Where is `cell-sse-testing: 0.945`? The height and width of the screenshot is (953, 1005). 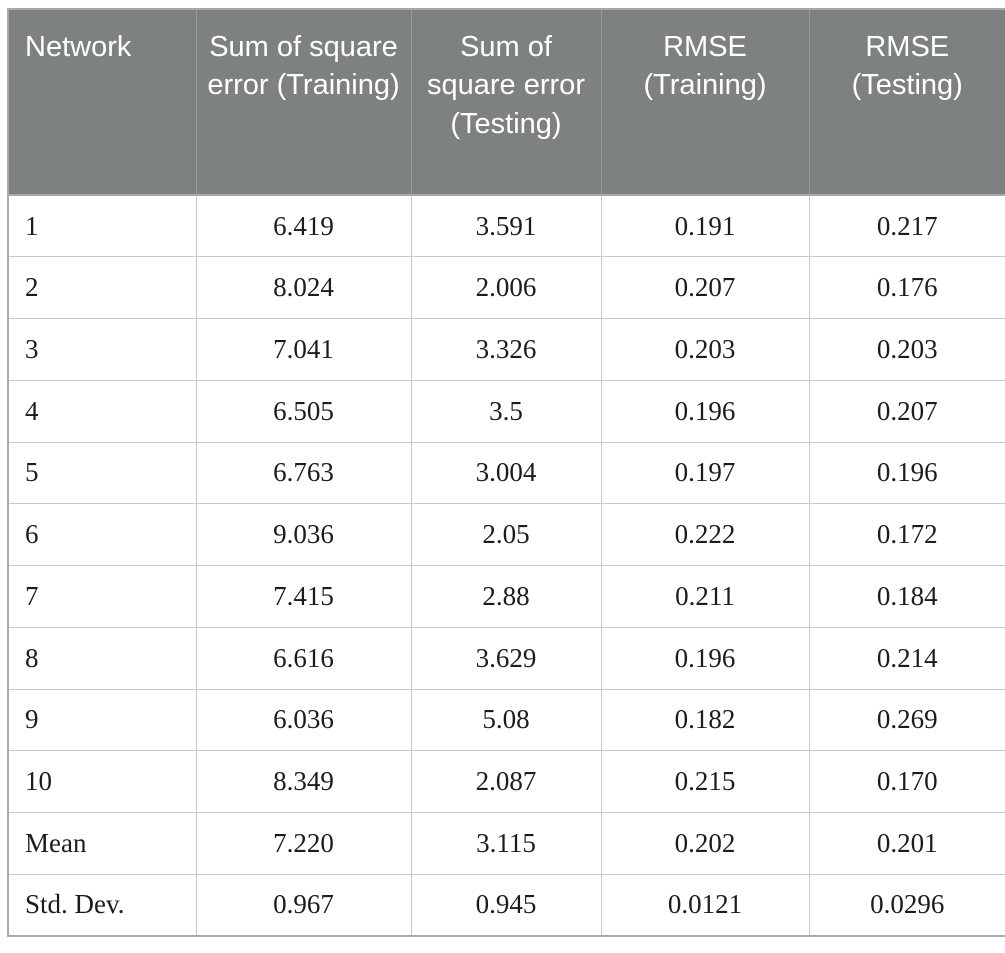 cell-sse-testing: 0.945 is located at coordinates (505, 904).